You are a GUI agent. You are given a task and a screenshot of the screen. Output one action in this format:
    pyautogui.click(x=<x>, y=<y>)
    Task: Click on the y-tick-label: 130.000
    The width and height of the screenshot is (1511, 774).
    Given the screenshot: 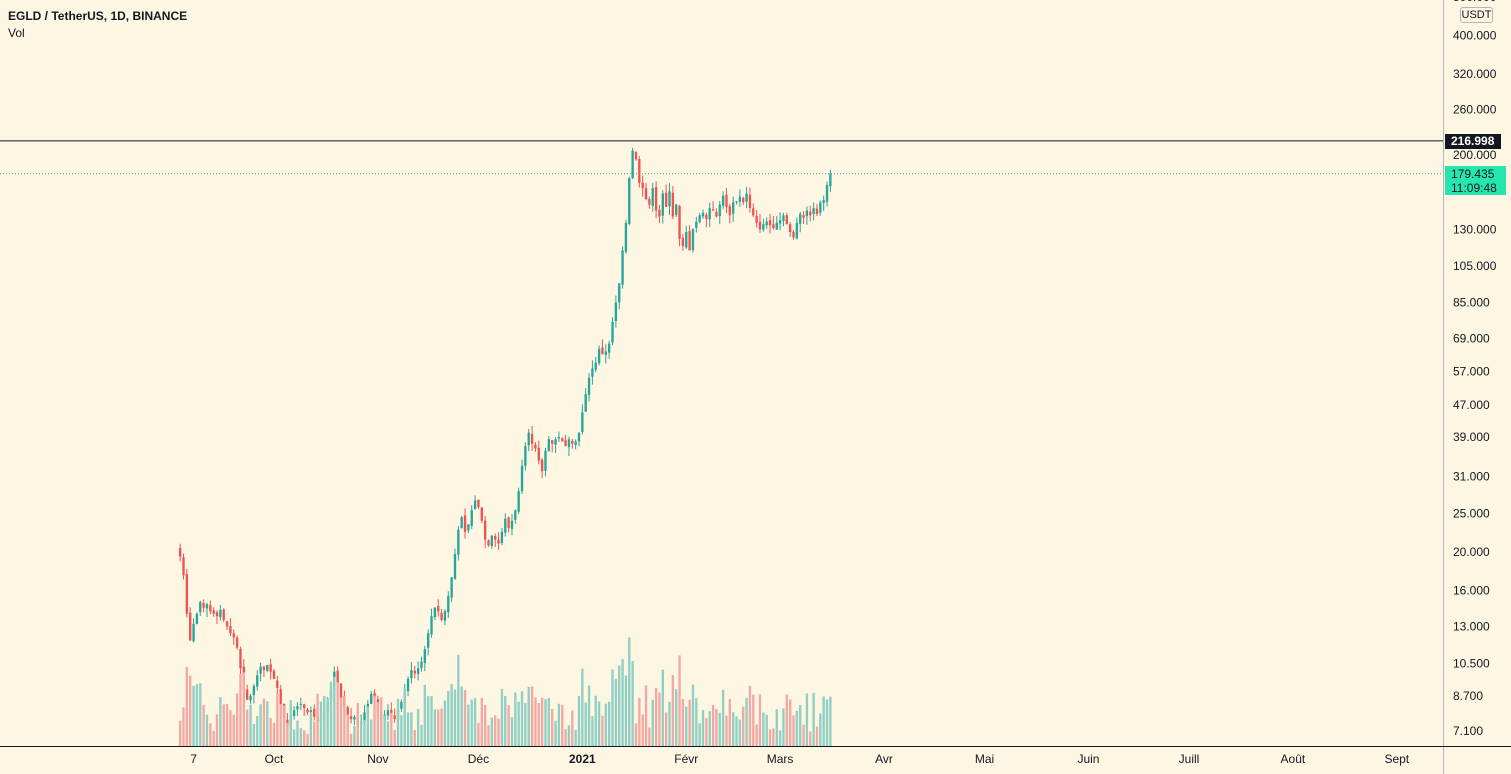 What is the action you would take?
    pyautogui.click(x=1475, y=229)
    